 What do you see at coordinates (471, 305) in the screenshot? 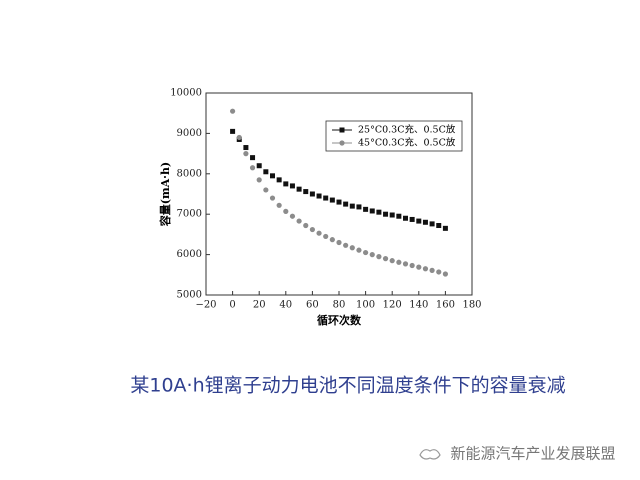
I see `x-tick-label: 180` at bounding box center [471, 305].